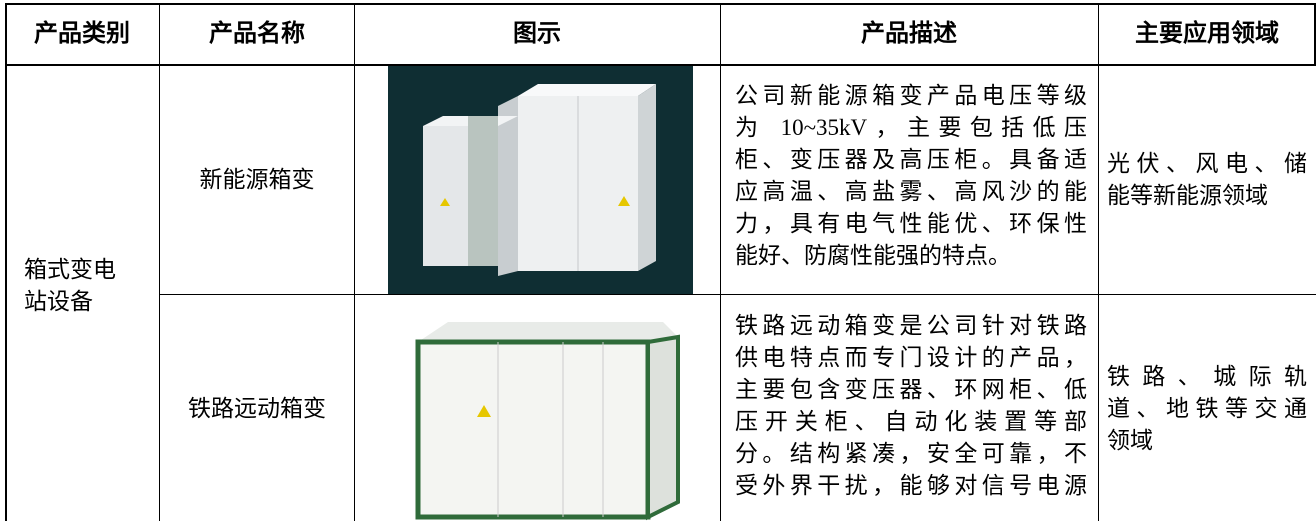 This screenshot has width=1316, height=521. Describe the element at coordinates (1207, 34) in the screenshot. I see `header-cell: 主要应用领域` at that location.